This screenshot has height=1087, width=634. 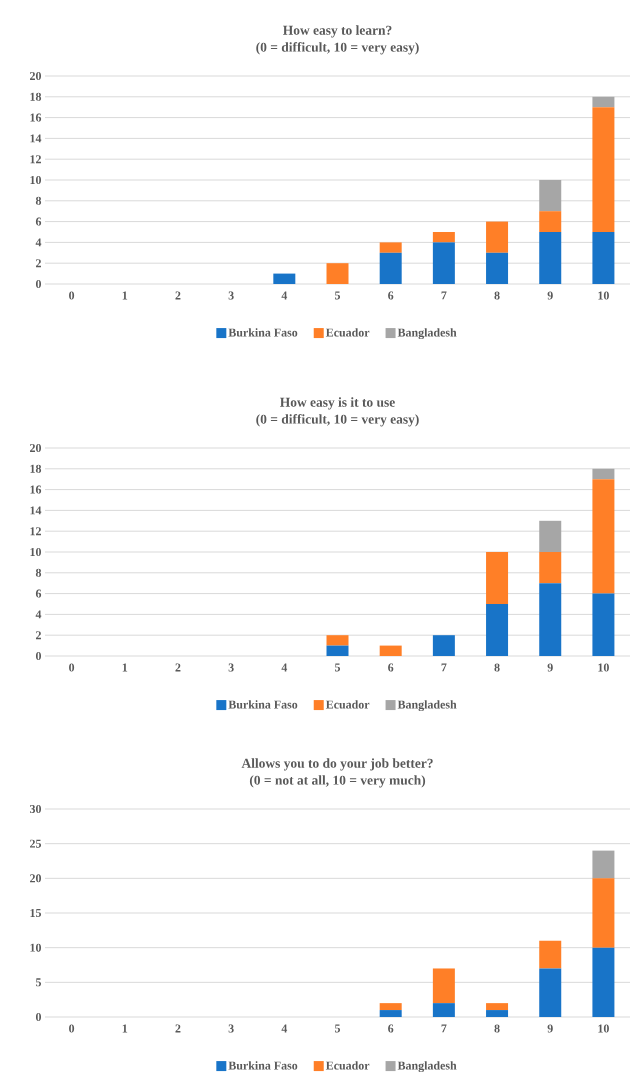 I want to click on y-tick-label: 15, so click(x=36, y=913).